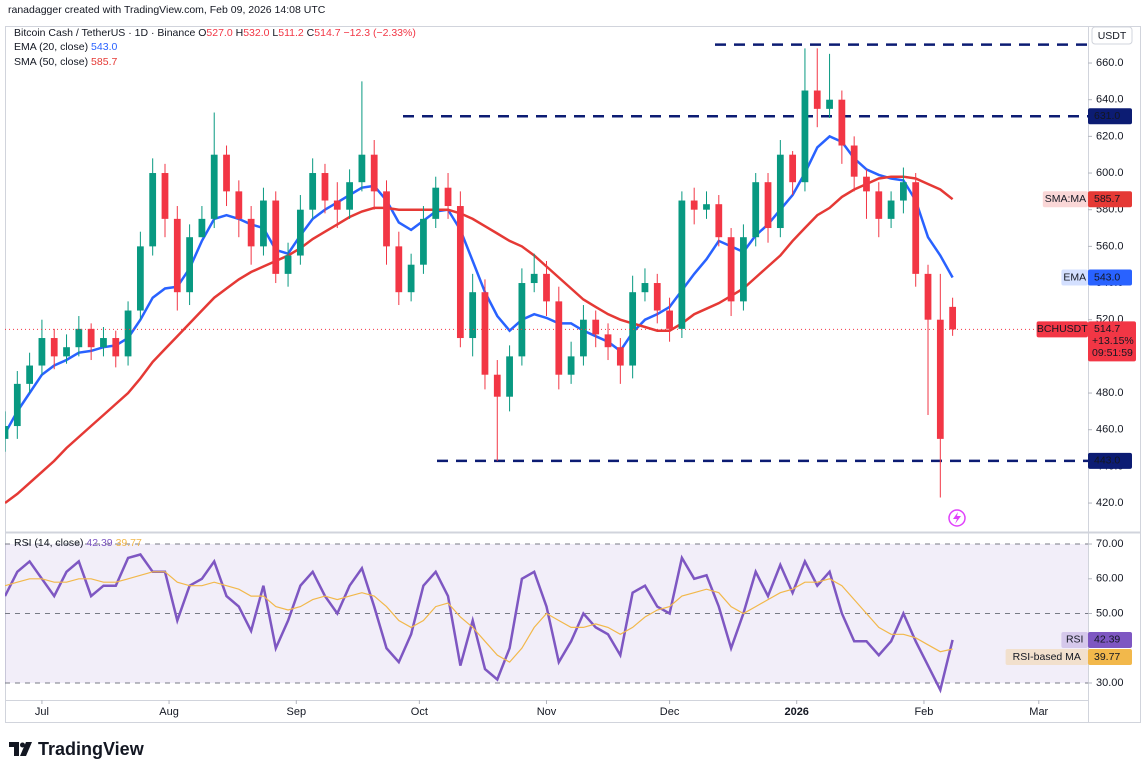 This screenshot has width=1148, height=774. What do you see at coordinates (1110, 579) in the screenshot?
I see `y-tick-label: 60.00` at bounding box center [1110, 579].